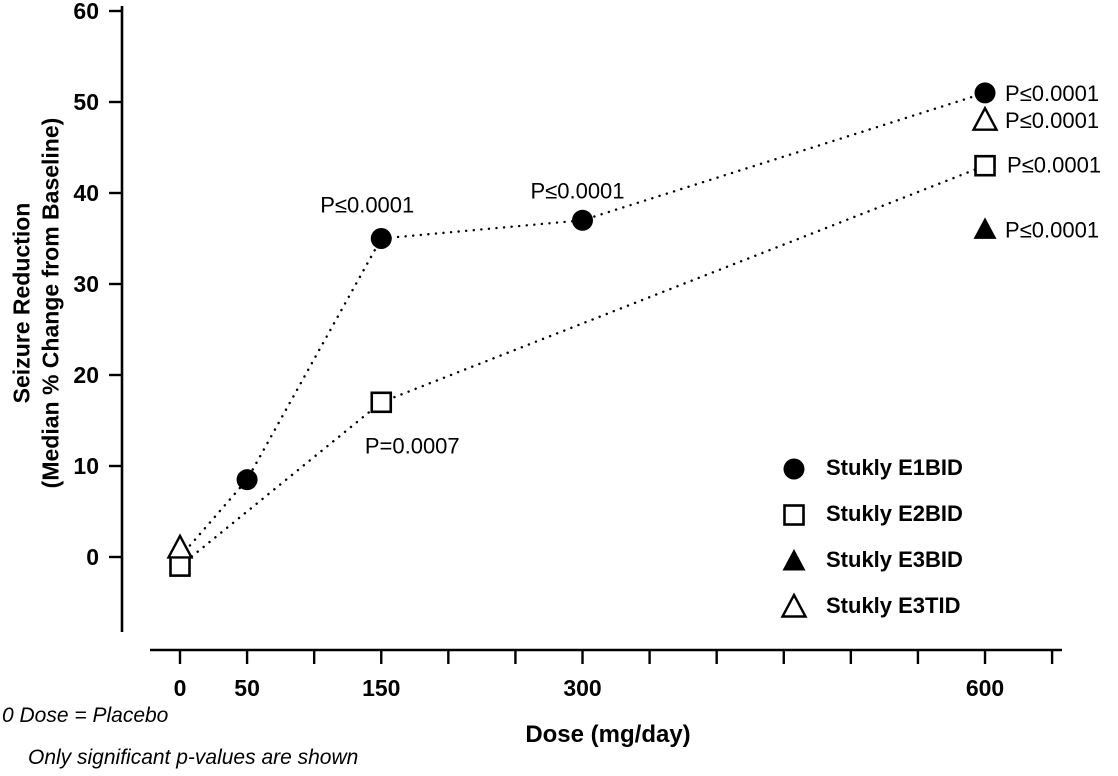  Describe the element at coordinates (86, 284) in the screenshot. I see `y-tick-label: 30` at that location.